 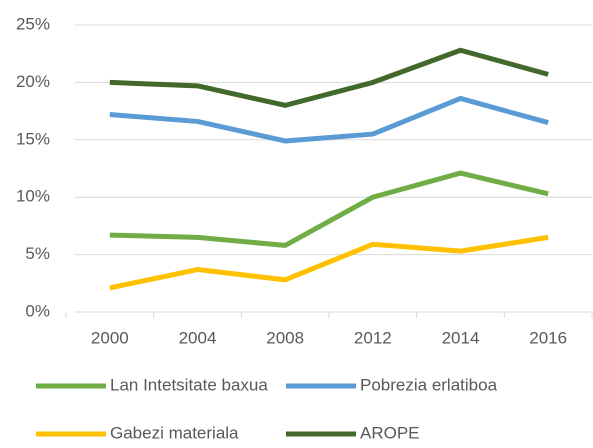 I want to click on x-tick-label: 2008, so click(x=285, y=337).